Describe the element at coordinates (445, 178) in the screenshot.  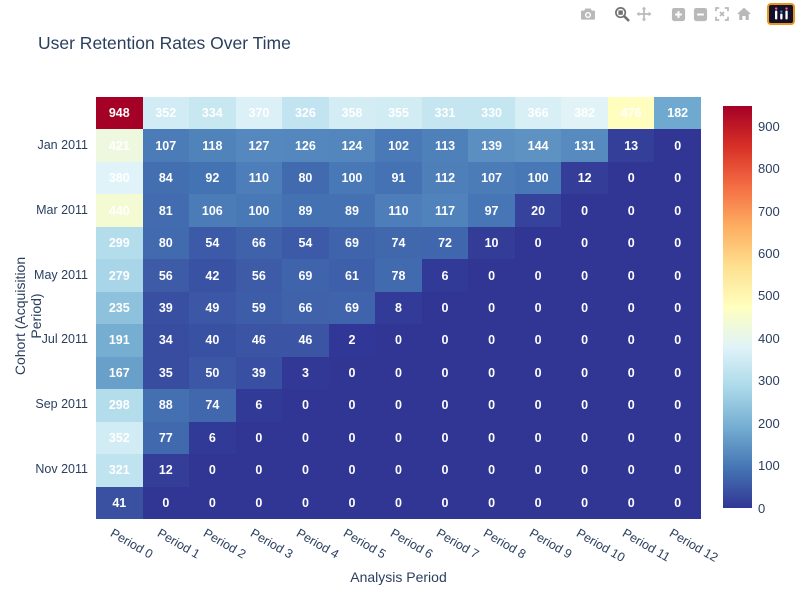
I see `heatmap-cell: 112` at that location.